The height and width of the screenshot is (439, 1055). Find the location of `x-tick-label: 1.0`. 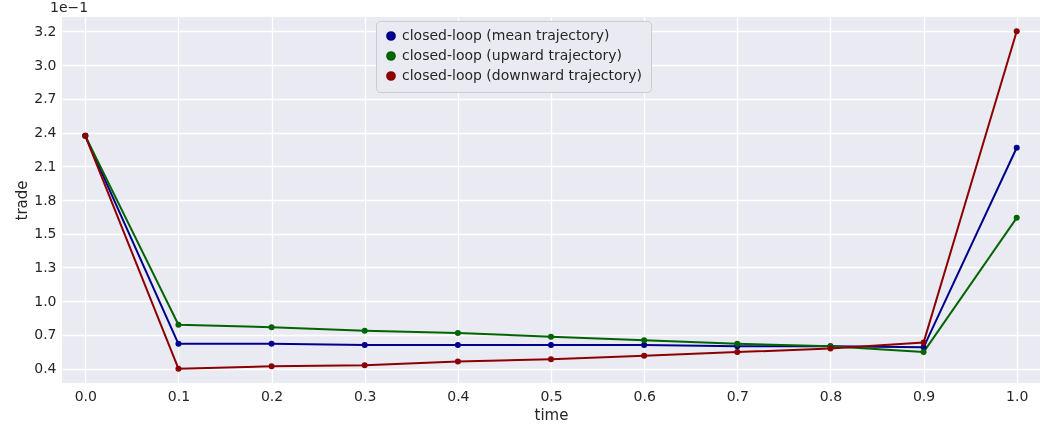

x-tick-label: 1.0 is located at coordinates (1017, 395).